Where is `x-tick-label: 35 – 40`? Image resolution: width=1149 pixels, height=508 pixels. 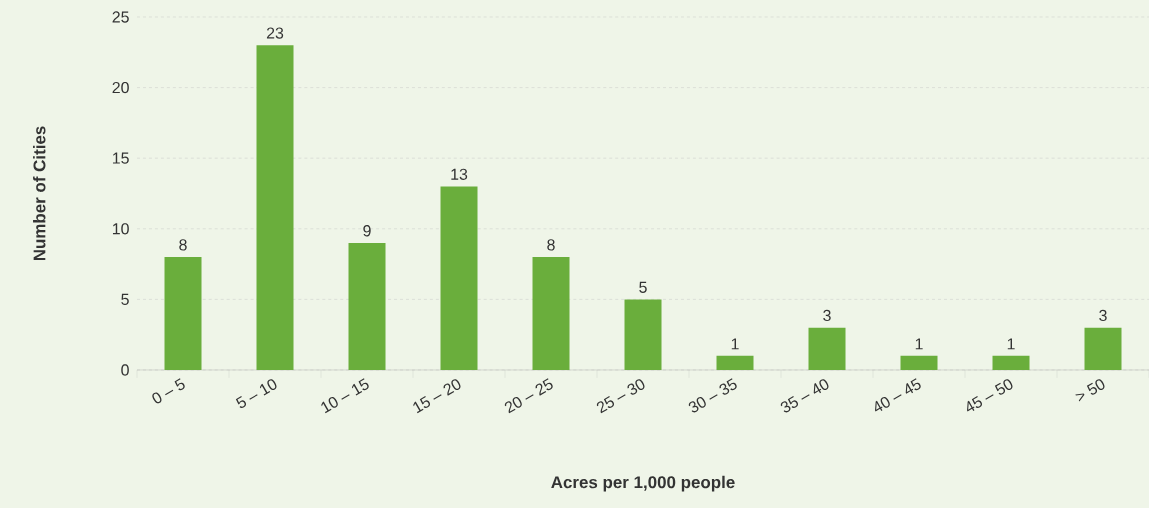 x-tick-label: 35 – 40 is located at coordinates (804, 396).